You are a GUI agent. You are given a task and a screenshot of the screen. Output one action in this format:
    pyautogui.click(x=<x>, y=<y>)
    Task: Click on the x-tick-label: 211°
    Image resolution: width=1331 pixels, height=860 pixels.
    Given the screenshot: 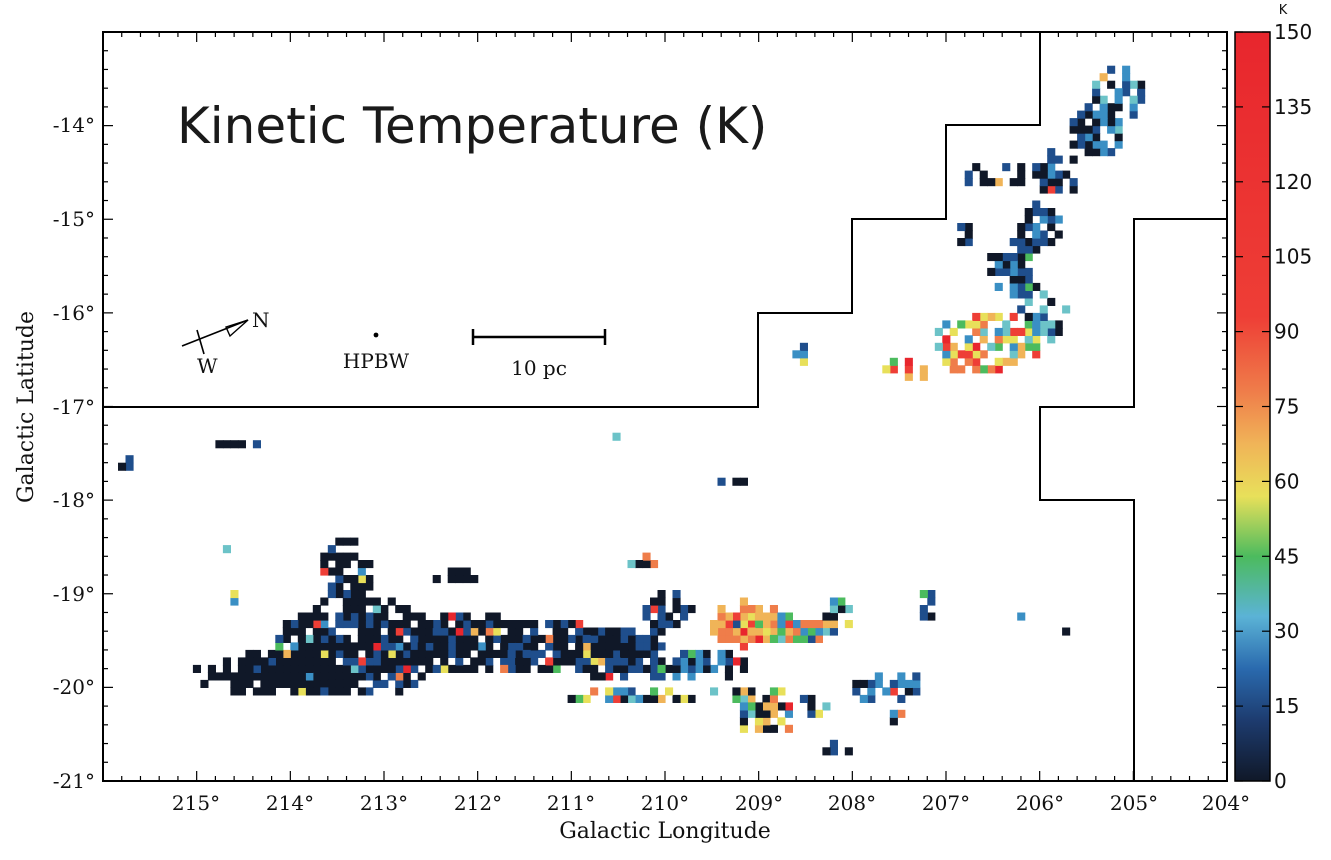 What is the action you would take?
    pyautogui.click(x=571, y=803)
    